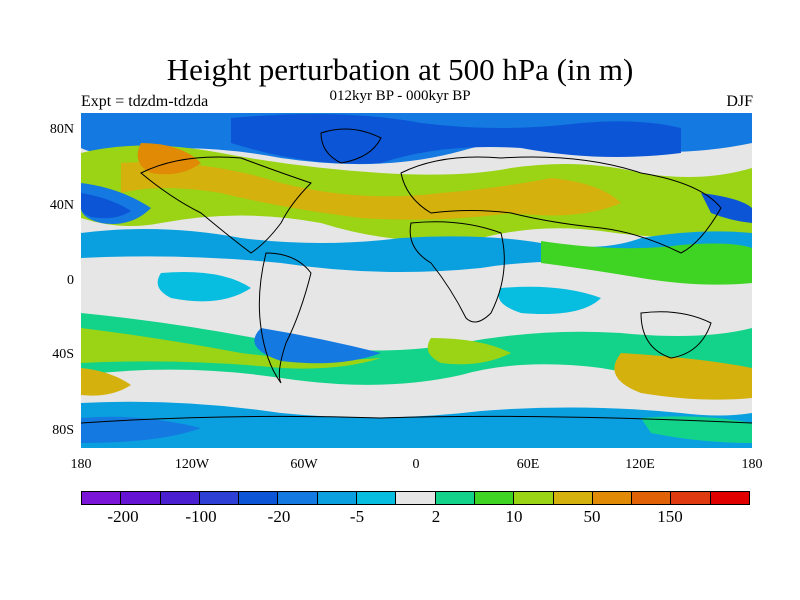  Describe the element at coordinates (456, 139) in the screenshot. I see `band-north-darkblue` at that location.